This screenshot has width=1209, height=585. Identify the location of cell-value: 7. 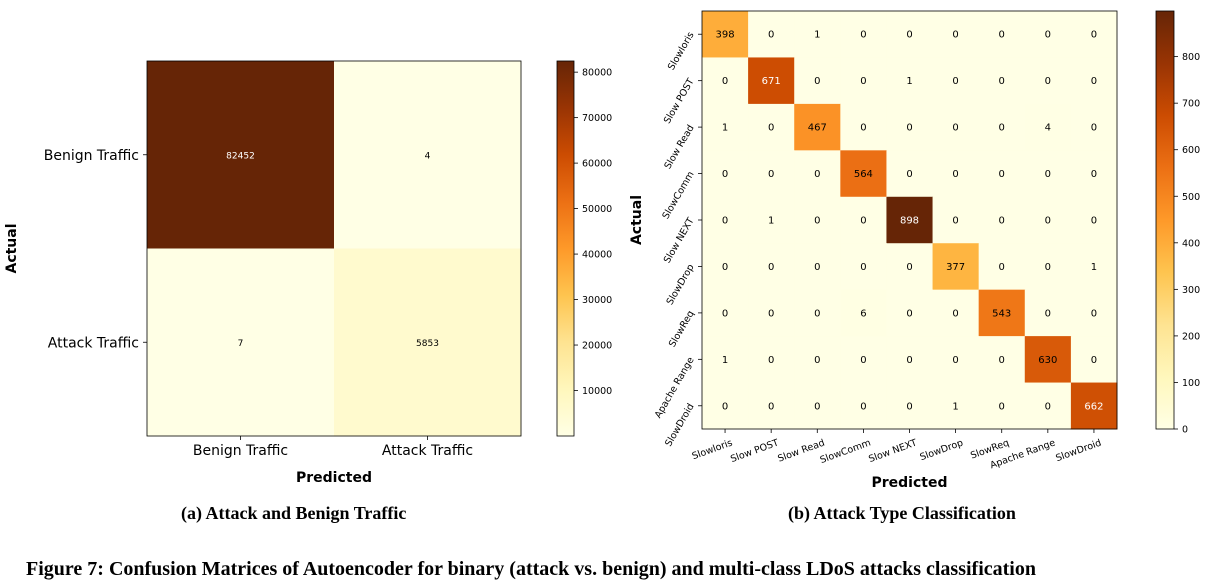
(241, 344).